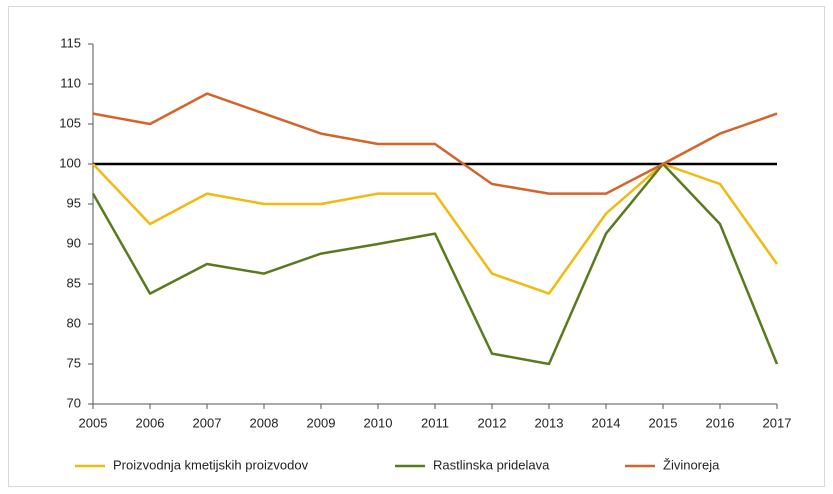 The image size is (833, 494). I want to click on y-tick-label: 95, so click(74, 202).